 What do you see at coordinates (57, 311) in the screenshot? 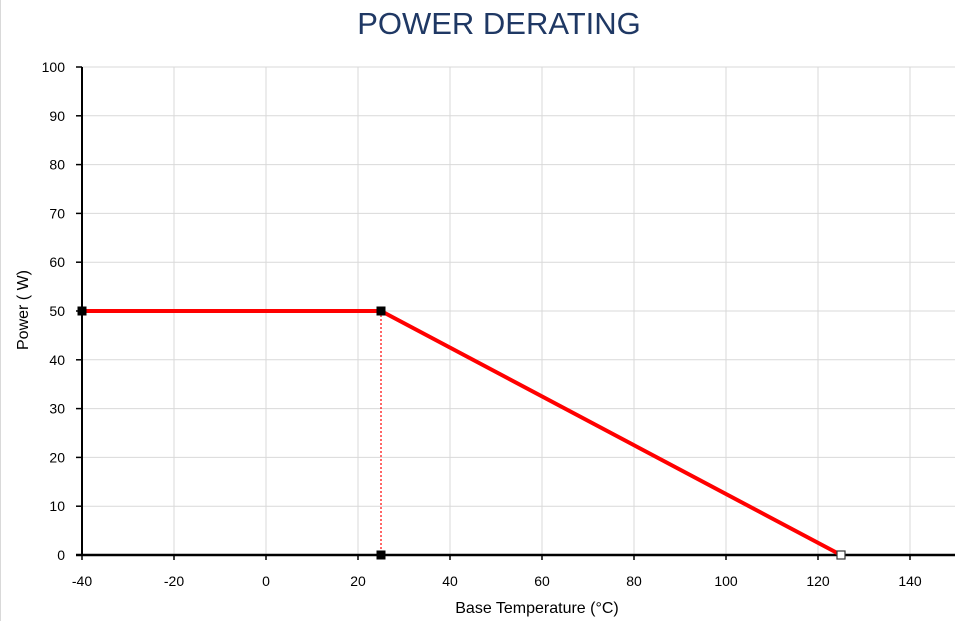
I see `y-tick-label-50: 50` at bounding box center [57, 311].